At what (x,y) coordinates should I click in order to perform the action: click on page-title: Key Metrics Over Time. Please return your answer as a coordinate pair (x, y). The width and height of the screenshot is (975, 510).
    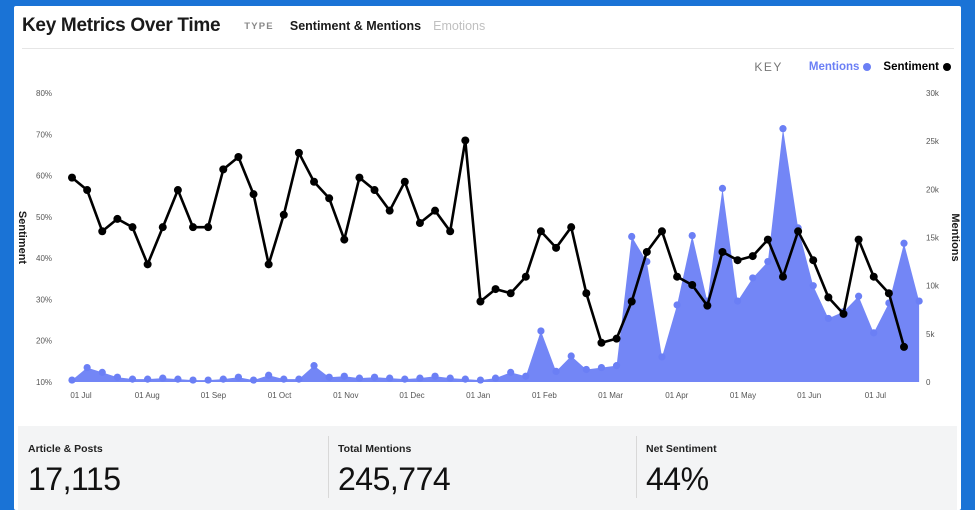
    Looking at the image, I should click on (121, 25).